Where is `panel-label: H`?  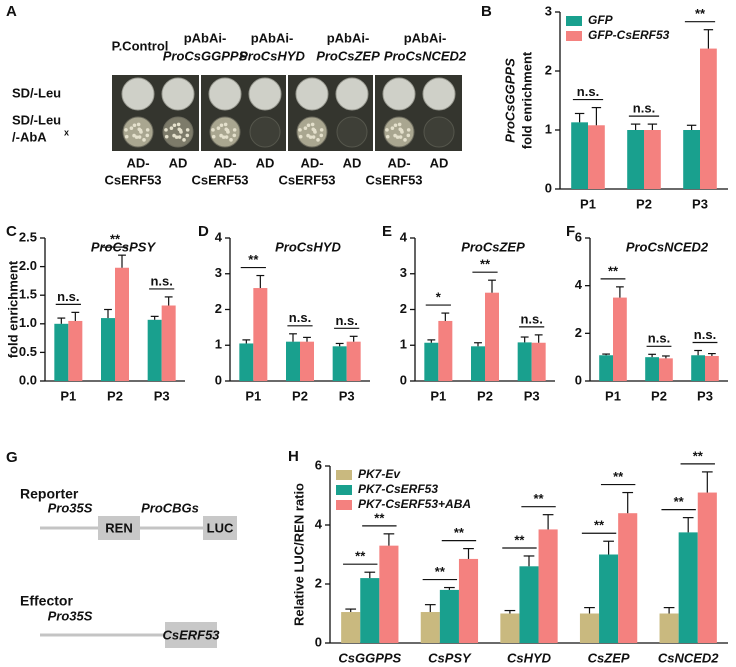 panel-label: H is located at coordinates (293, 456).